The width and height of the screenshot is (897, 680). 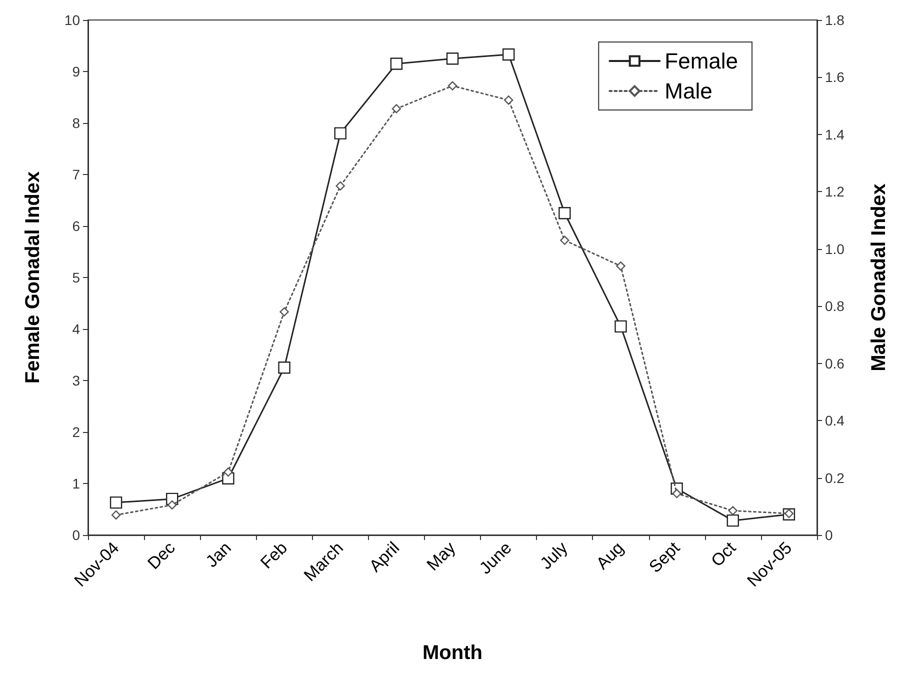 What do you see at coordinates (835, 420) in the screenshot?
I see `y2-tick-label: 0.4` at bounding box center [835, 420].